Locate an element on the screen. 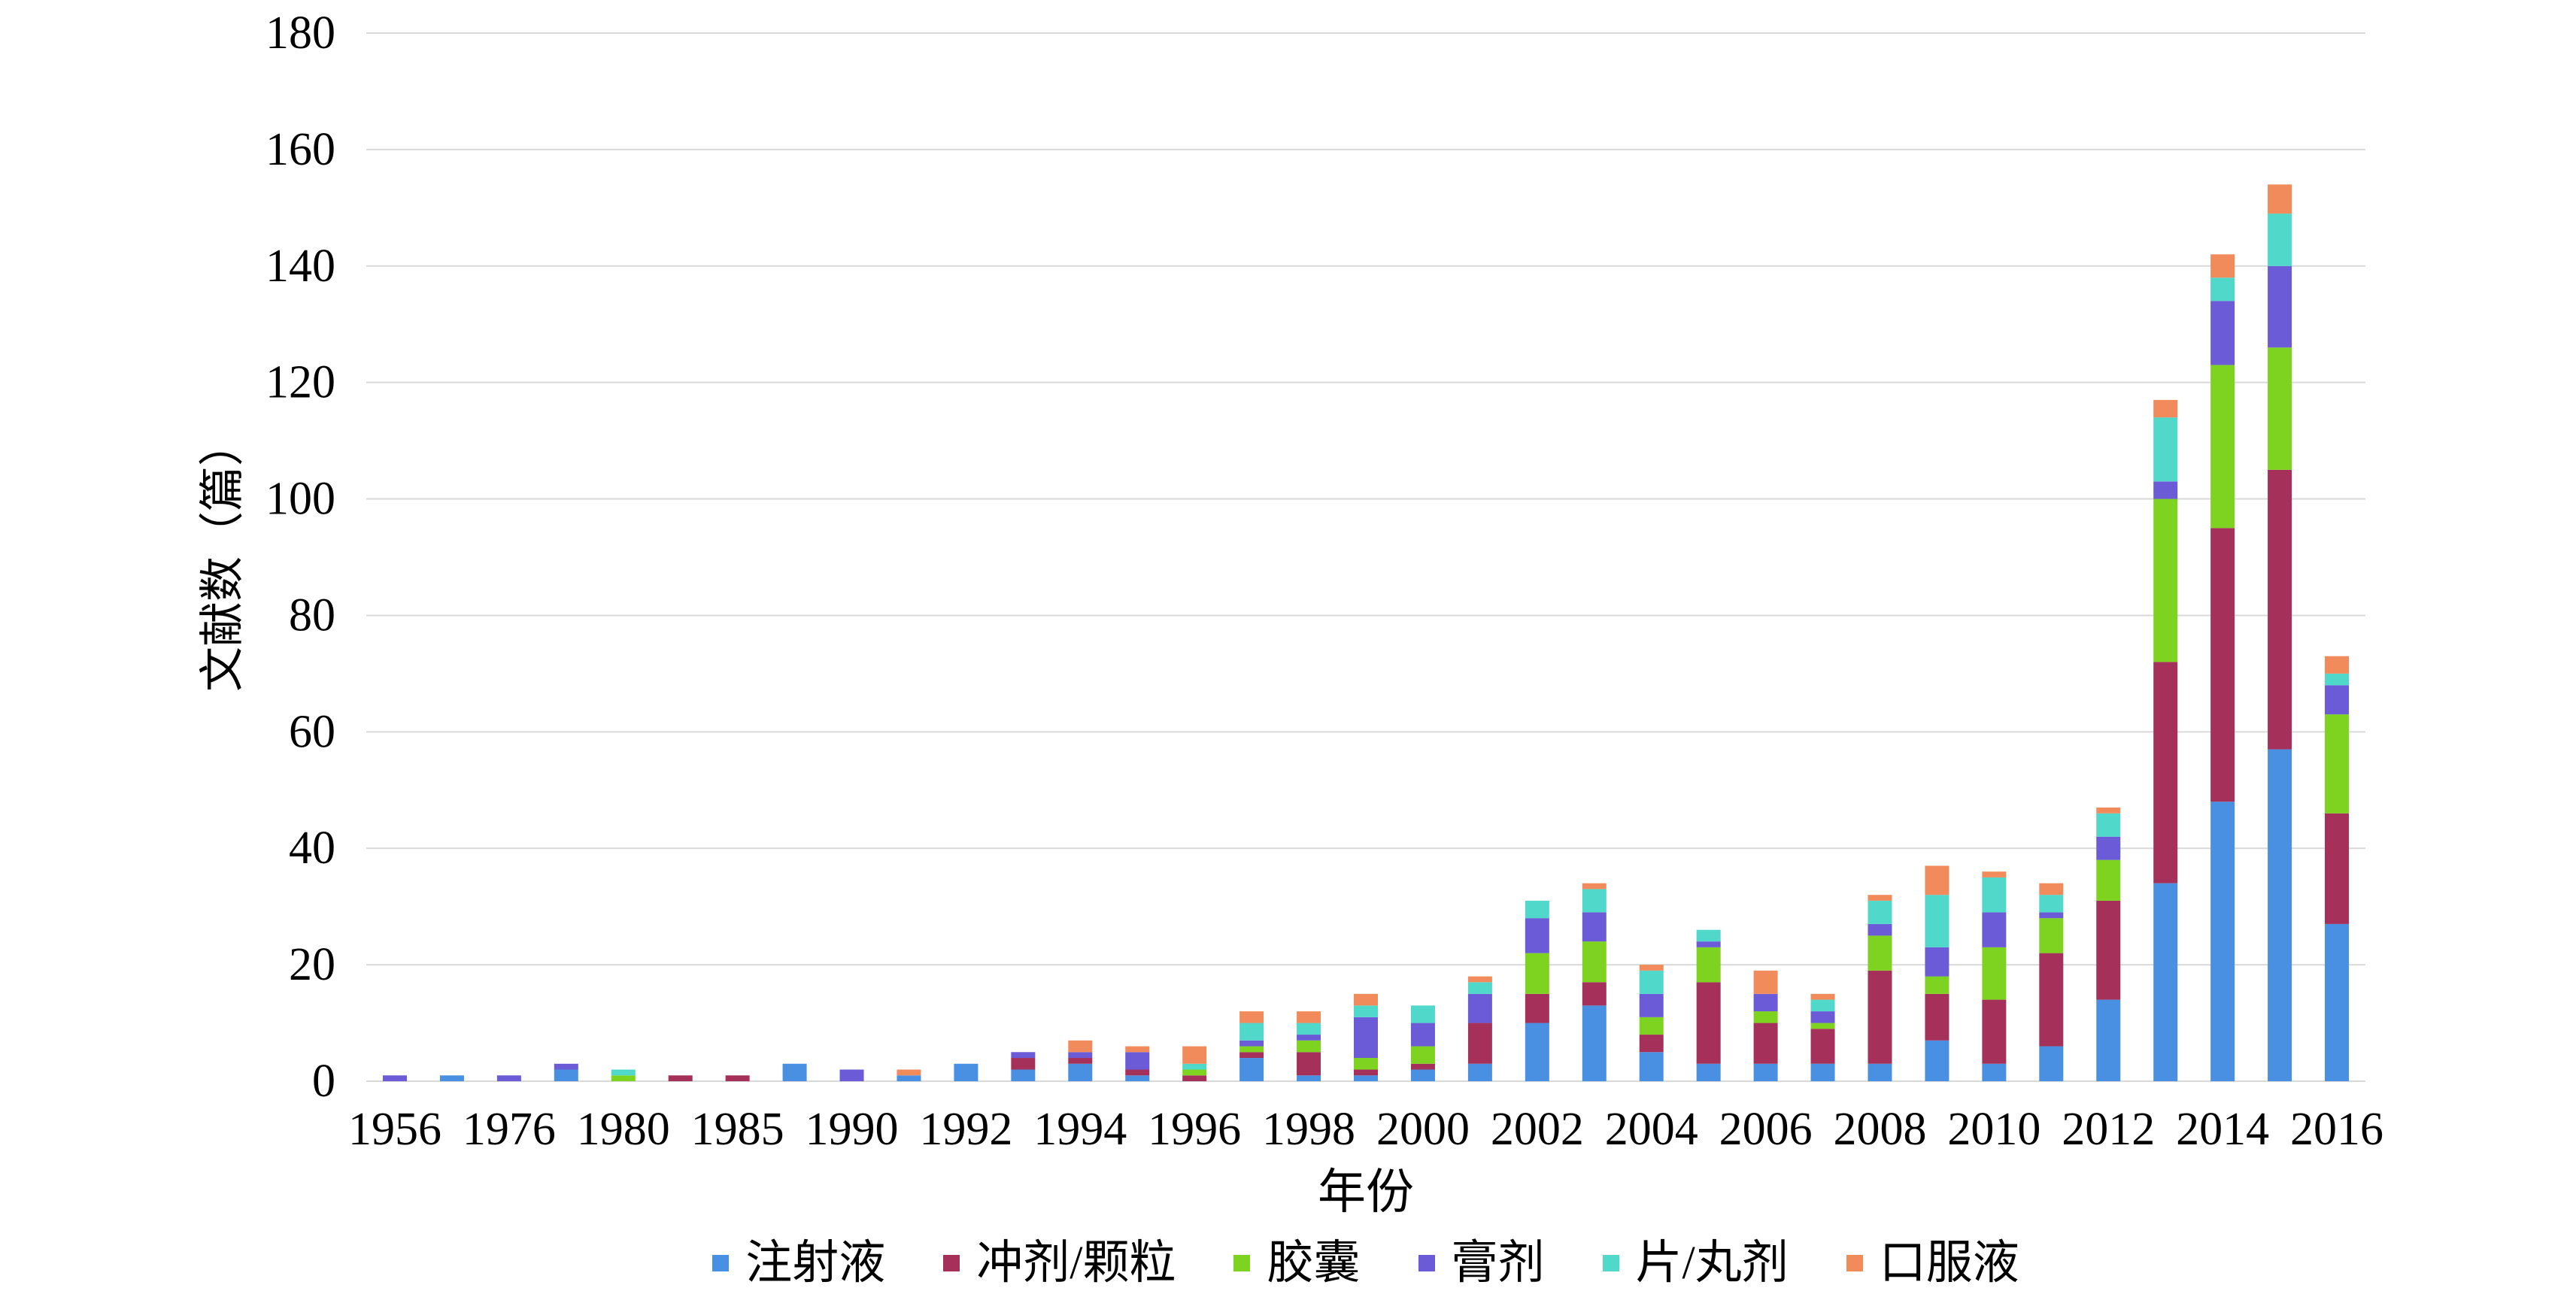 The height and width of the screenshot is (1291, 2576). y-tick-label: 160 is located at coordinates (300, 149).